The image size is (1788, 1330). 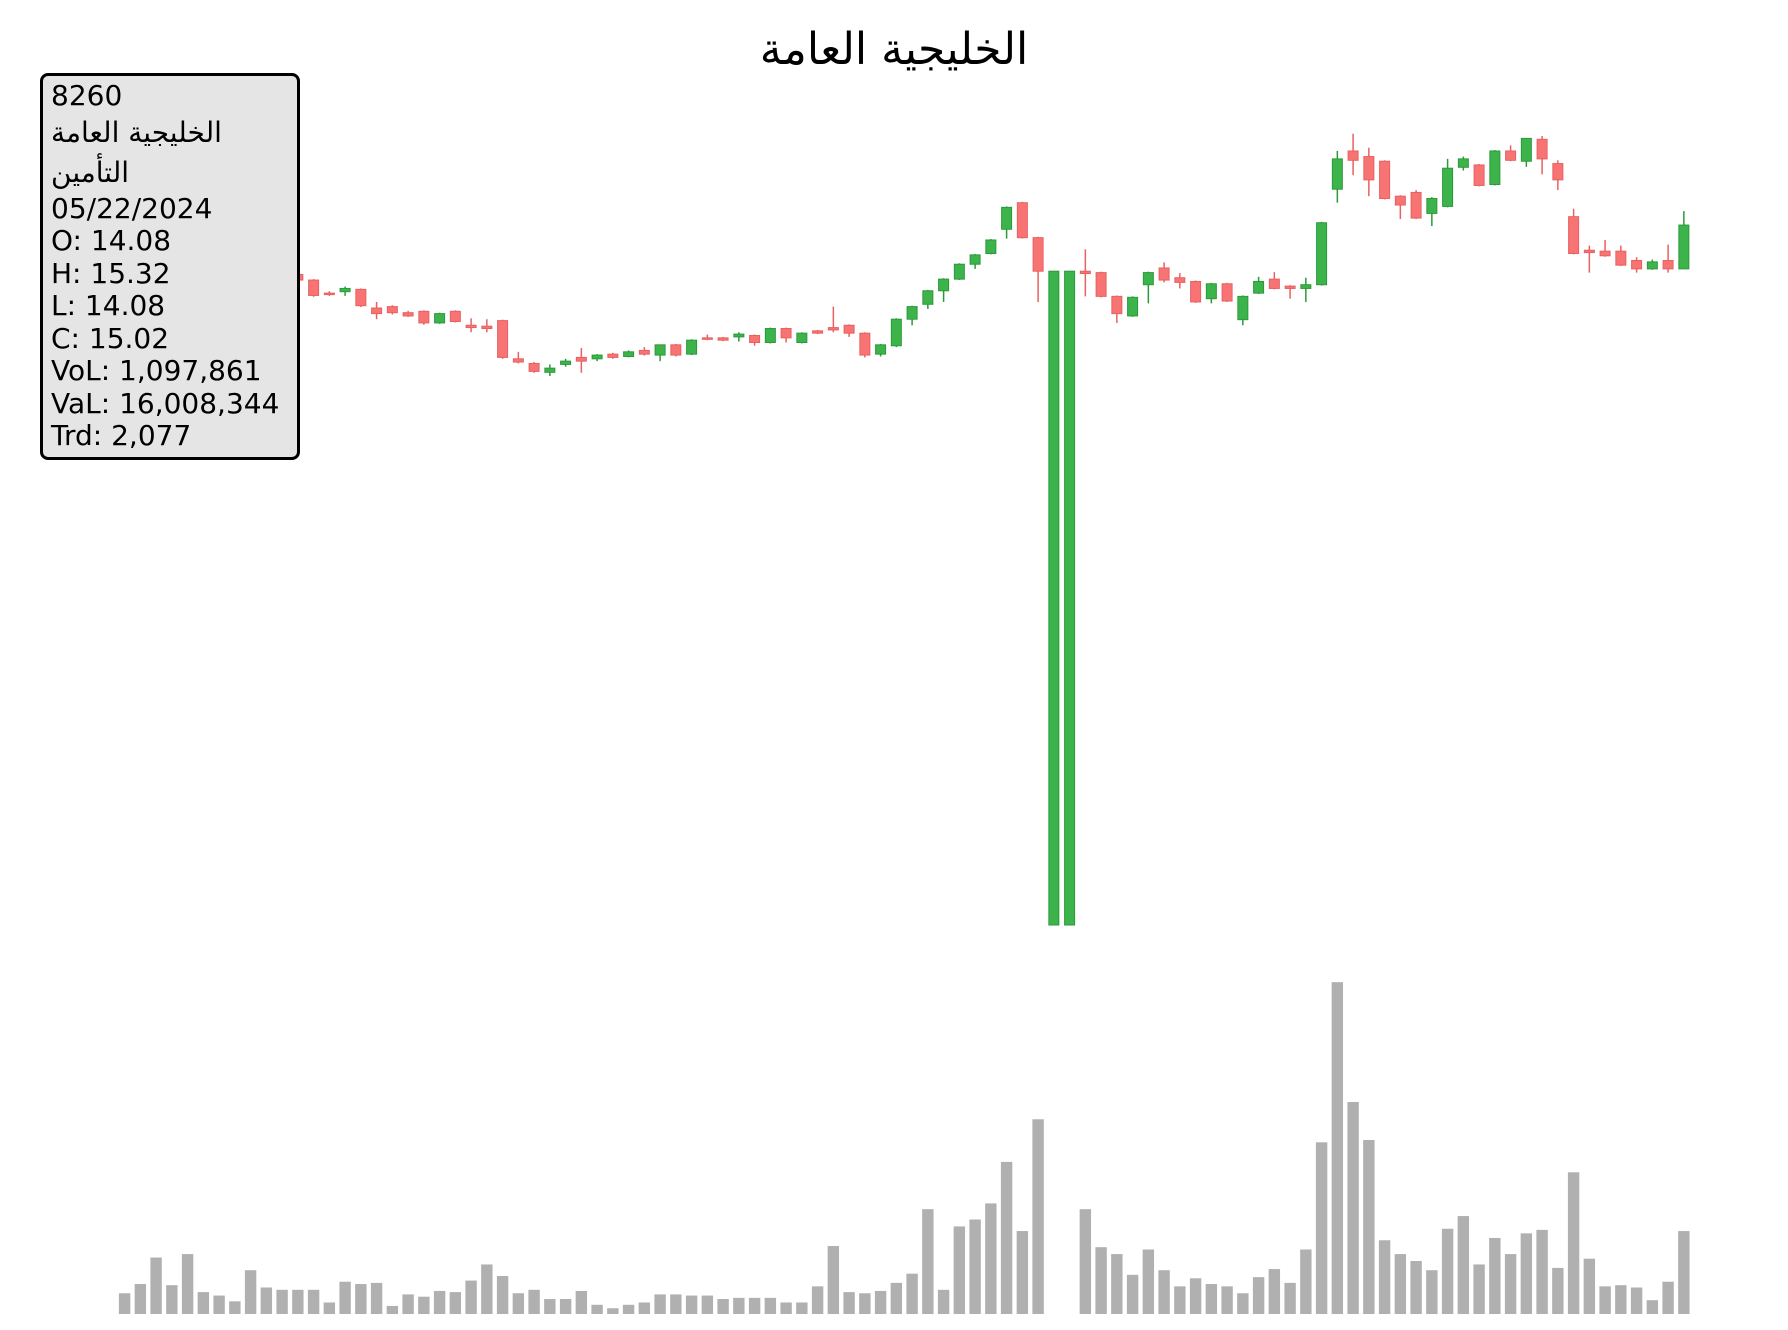 I want to click on info-line: L: 14.08, so click(x=108, y=305).